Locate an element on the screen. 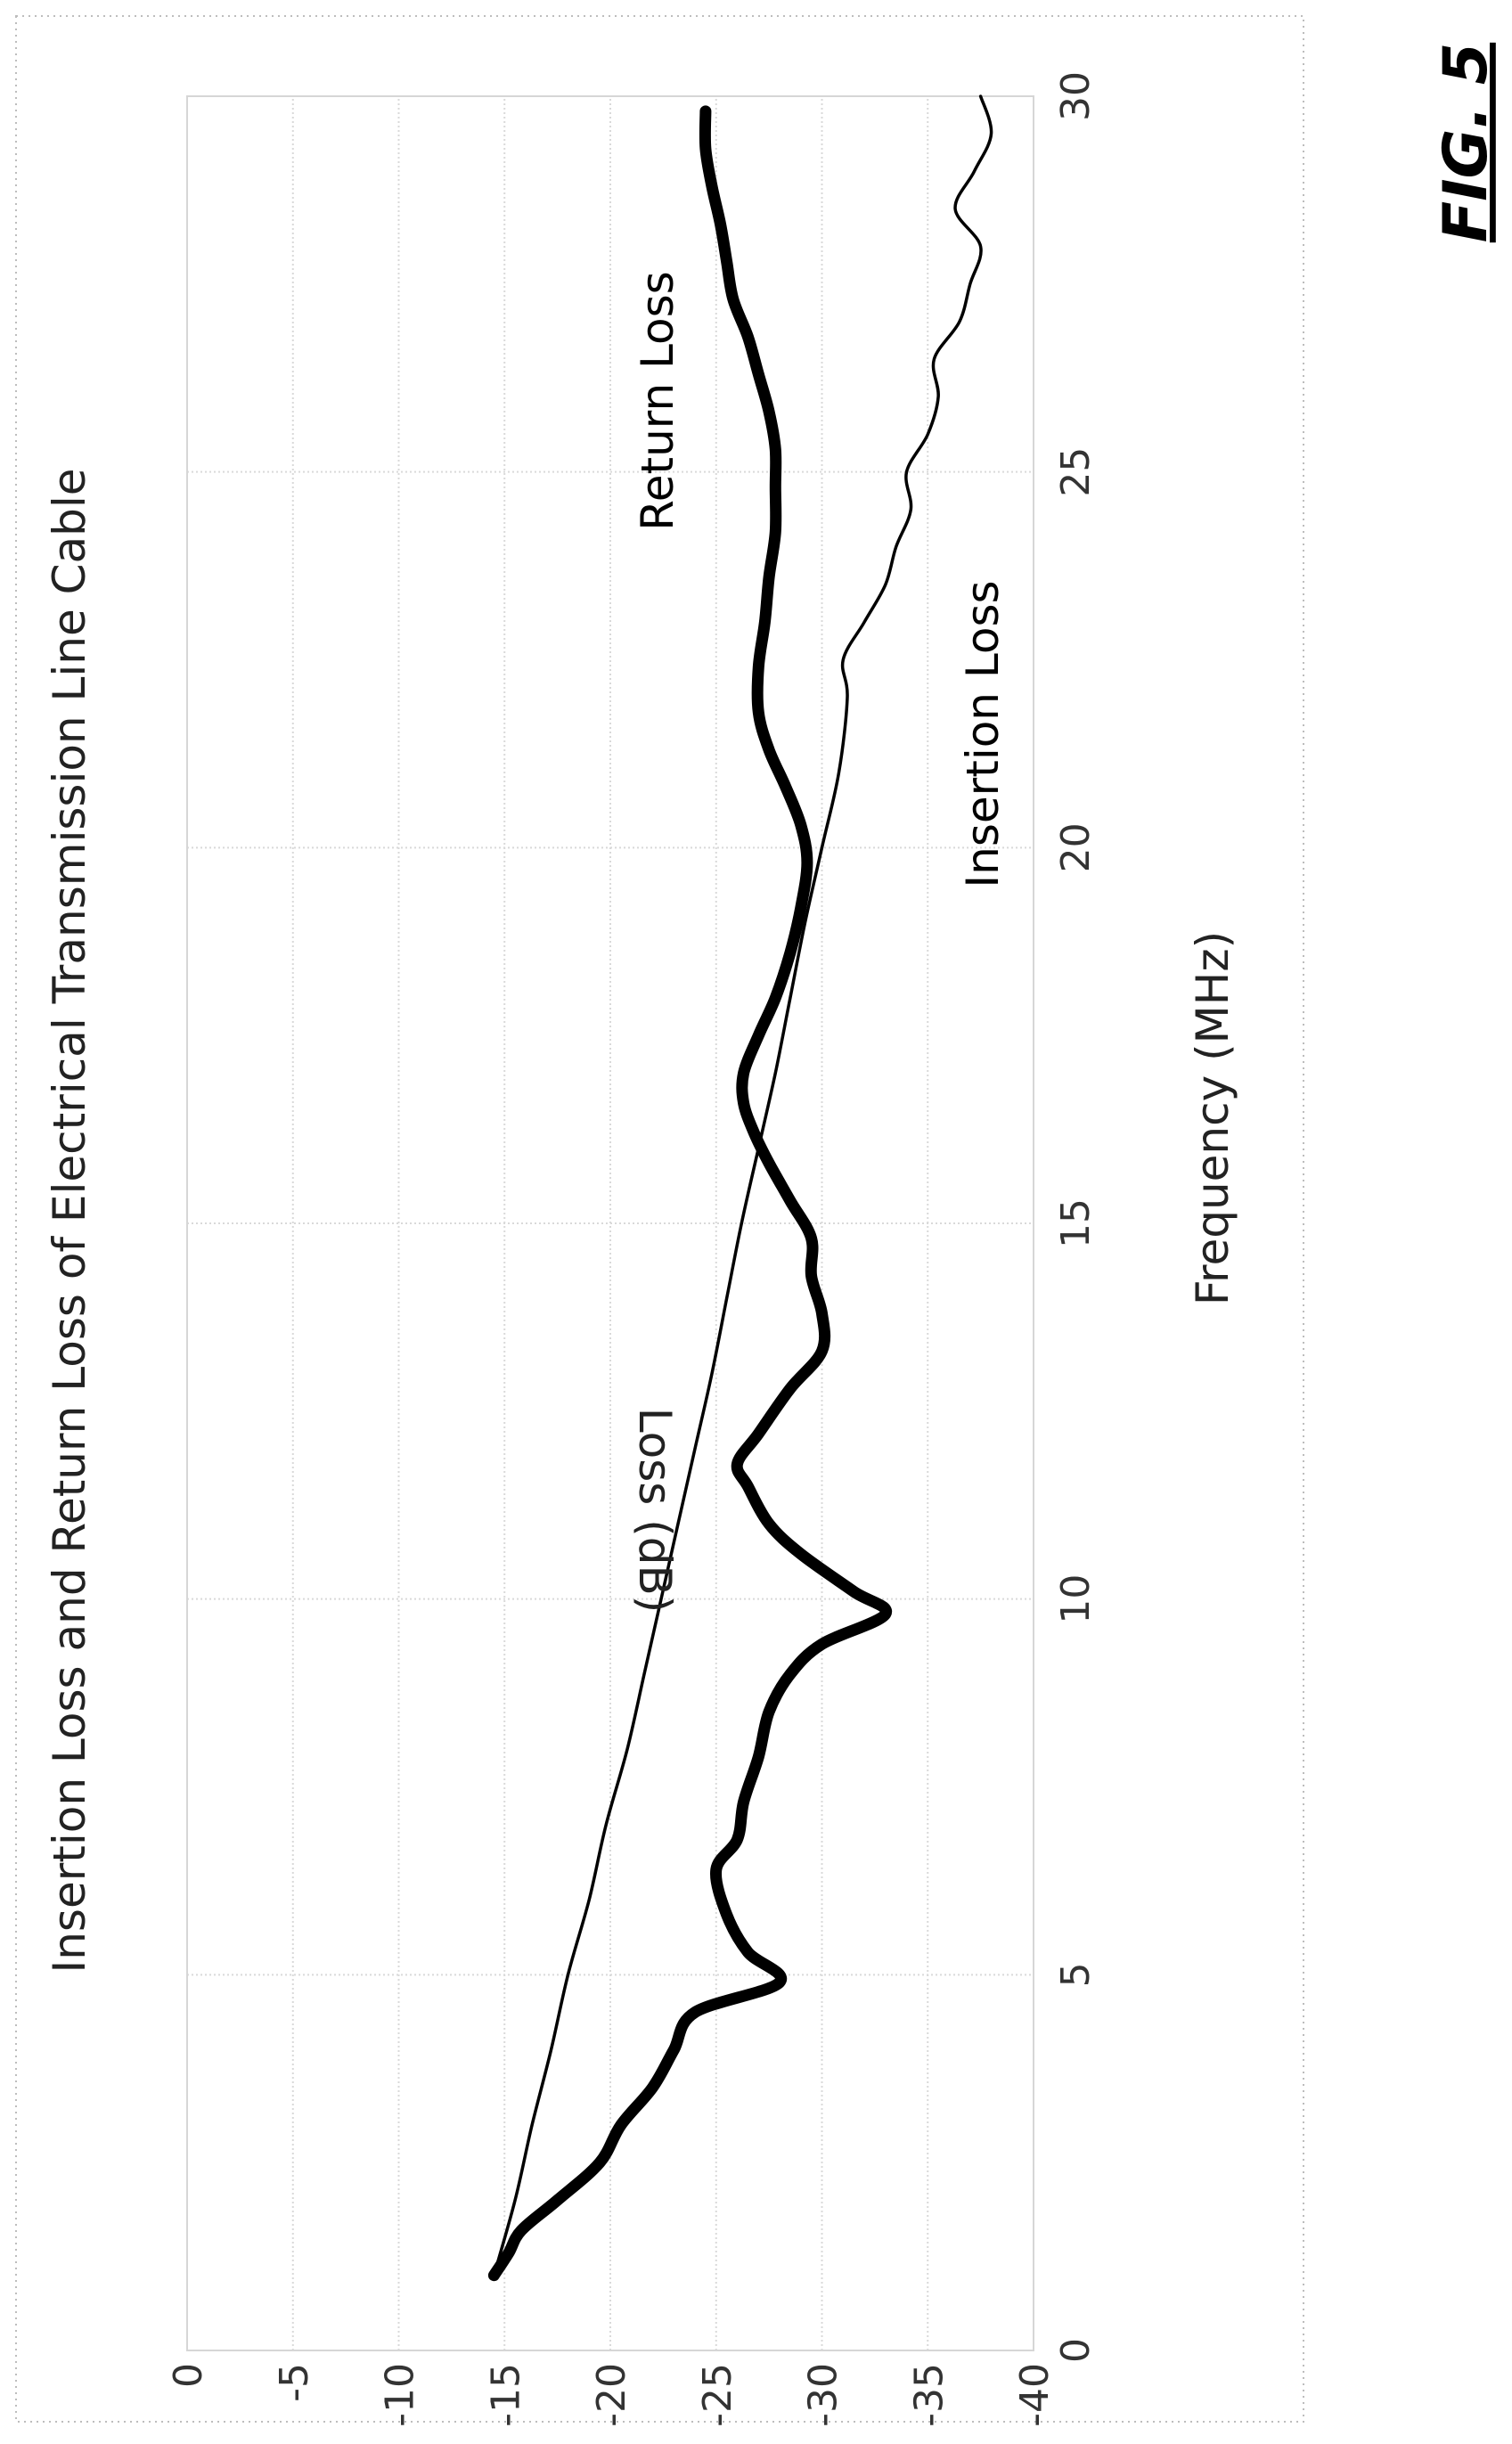 Image resolution: width=1512 pixels, height=2444 pixels. y-tick-label: -25 is located at coordinates (718, 2395).